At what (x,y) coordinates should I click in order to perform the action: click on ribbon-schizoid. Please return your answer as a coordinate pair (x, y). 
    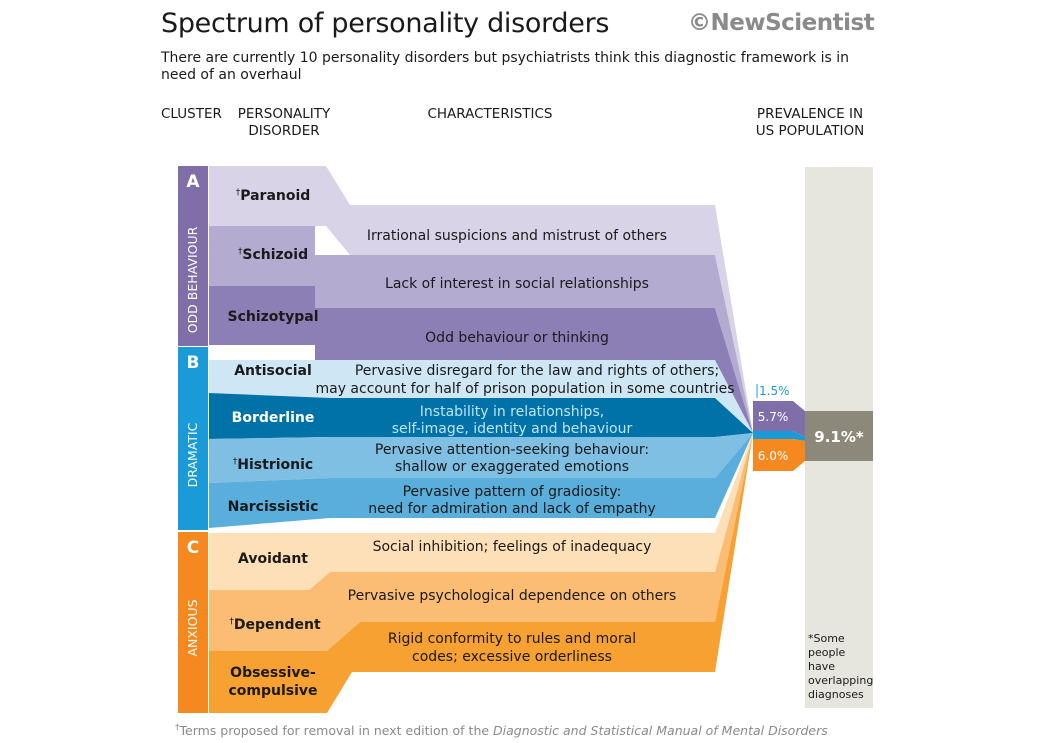
    Looking at the image, I should click on (481, 329).